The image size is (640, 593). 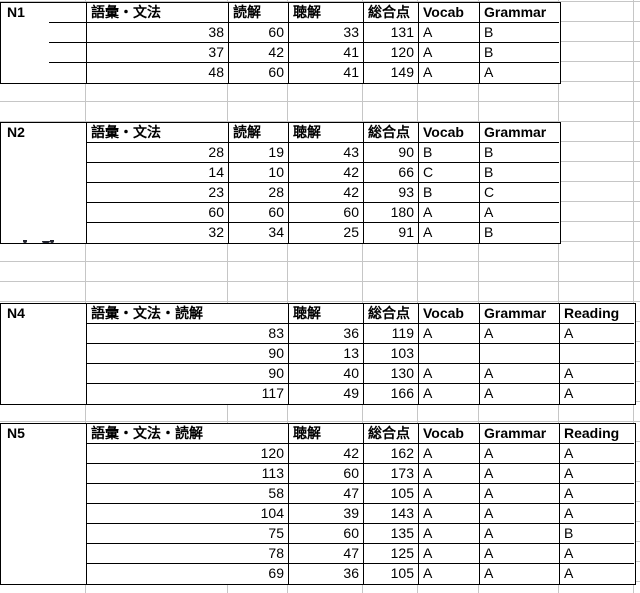 What do you see at coordinates (16, 12) in the screenshot?
I see `section-label: N1` at bounding box center [16, 12].